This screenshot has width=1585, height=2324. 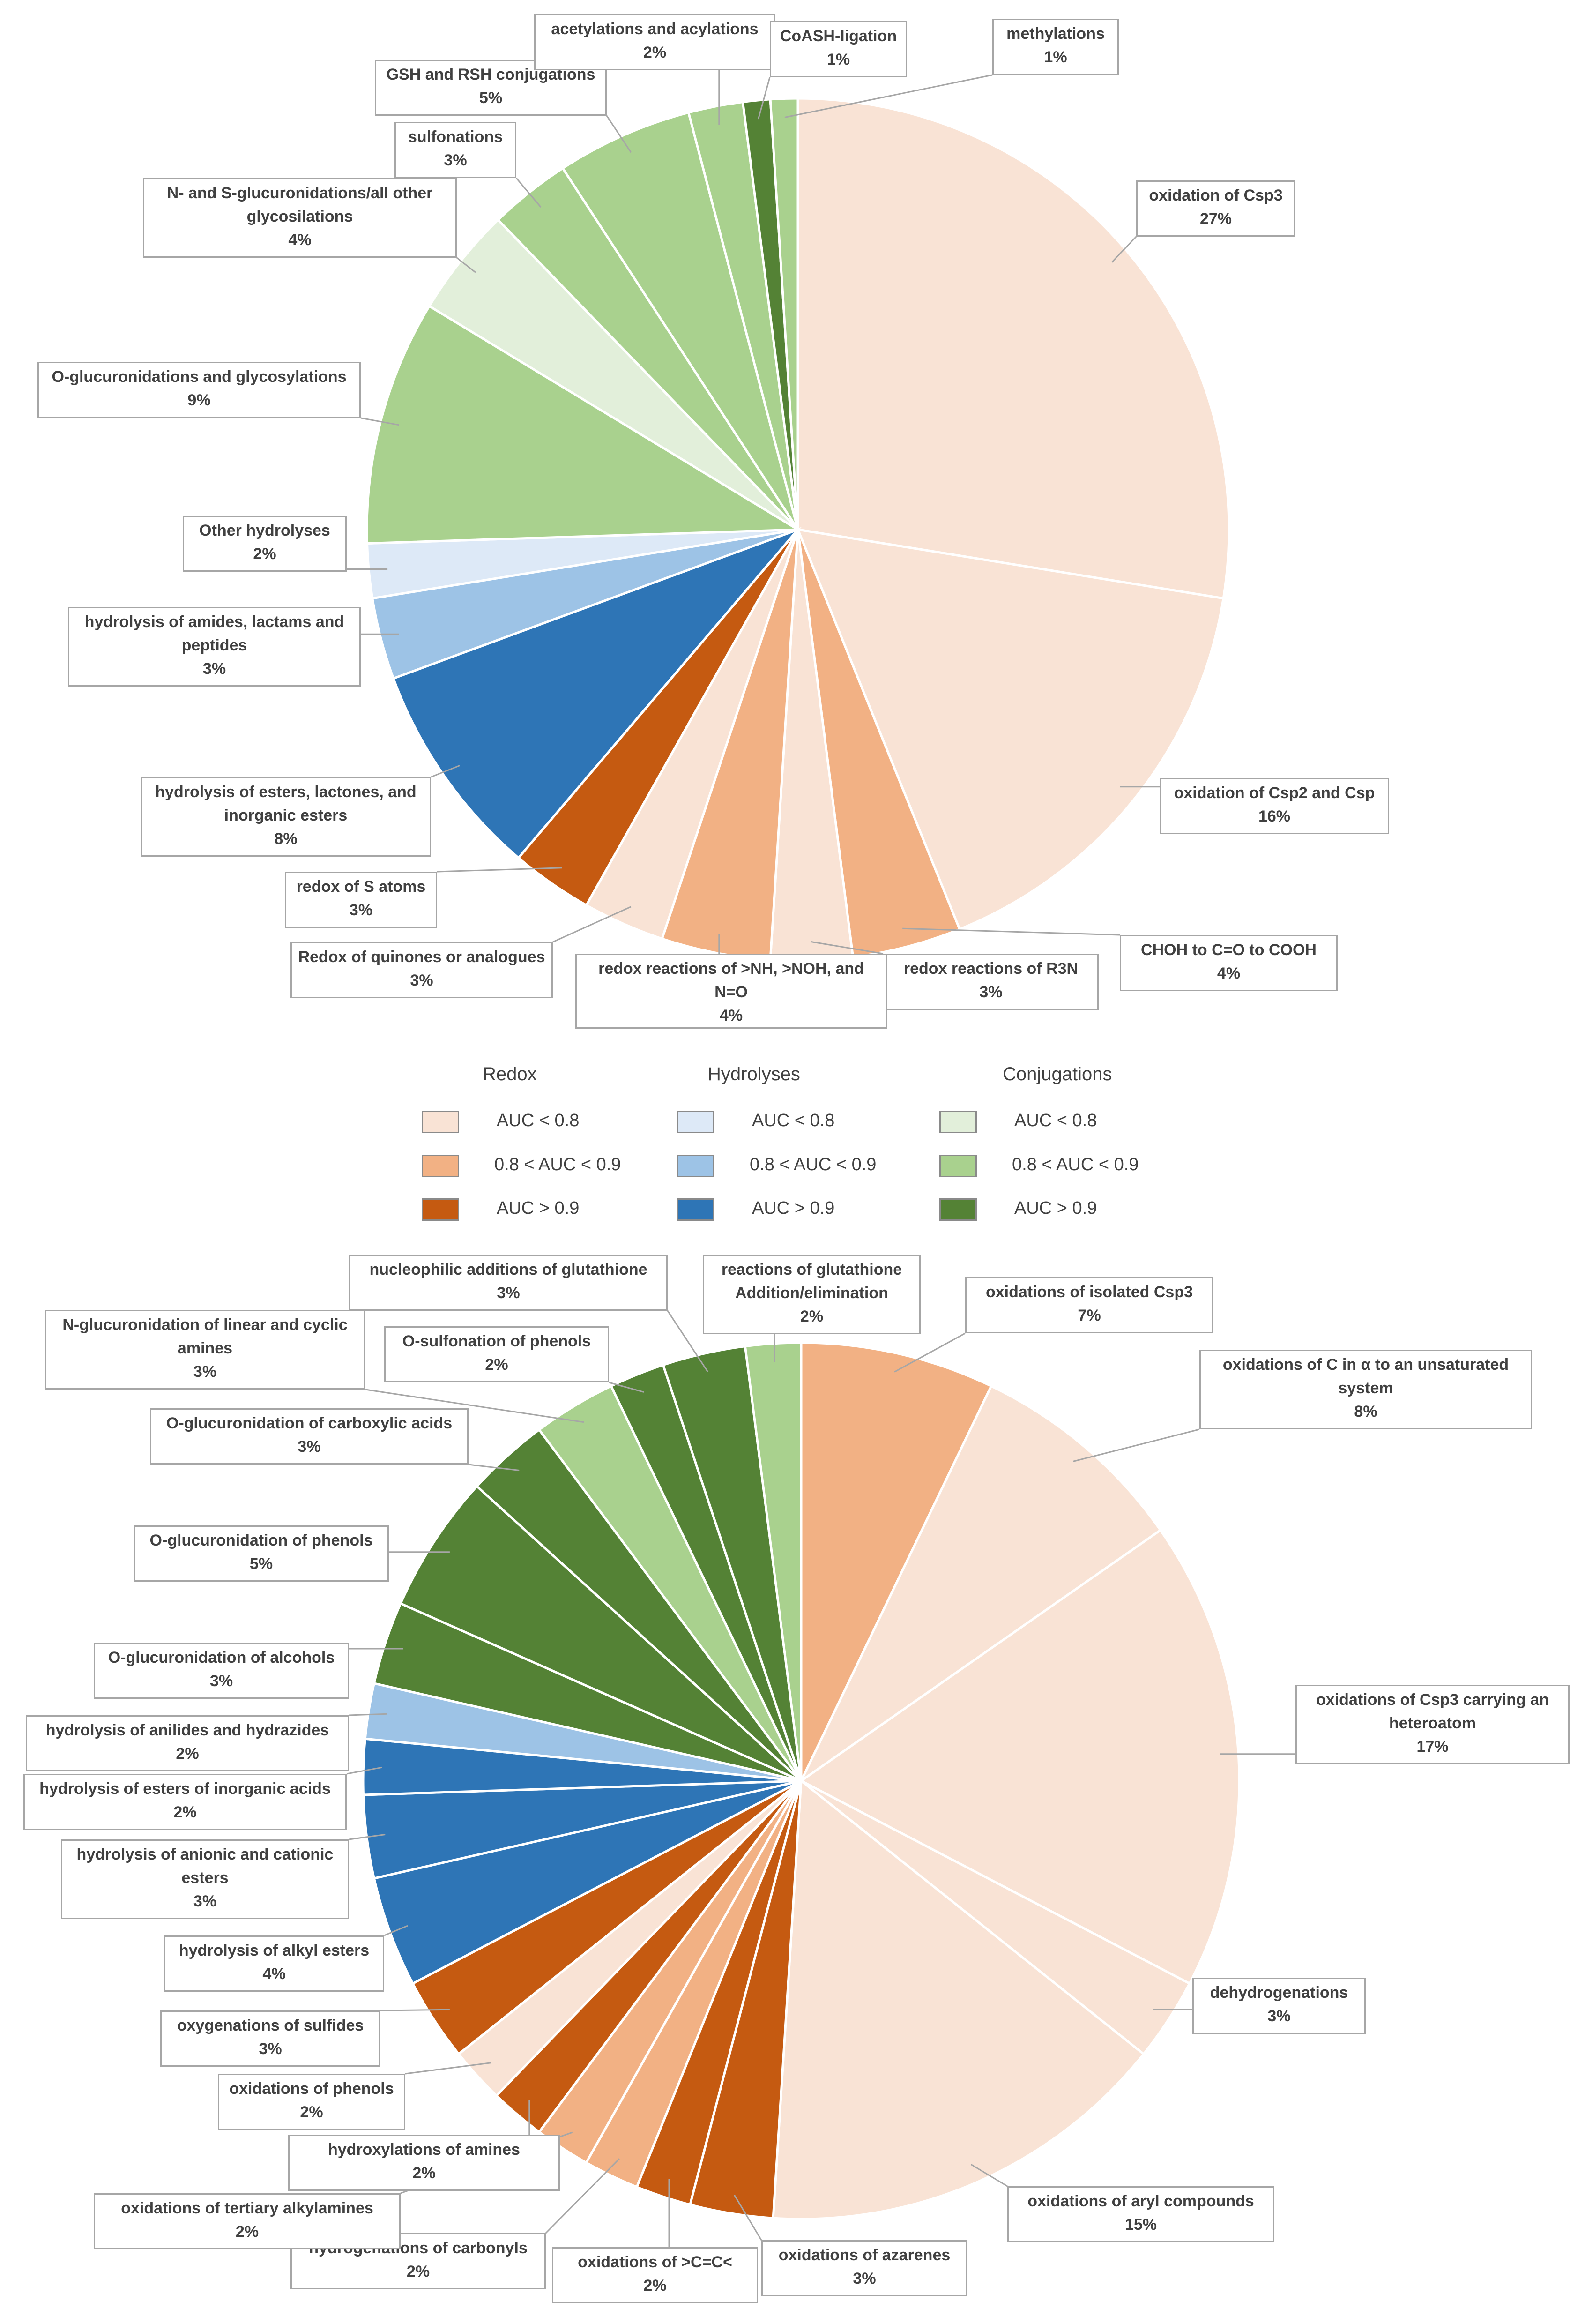 I want to click on callout-text: peptides, so click(x=214, y=645).